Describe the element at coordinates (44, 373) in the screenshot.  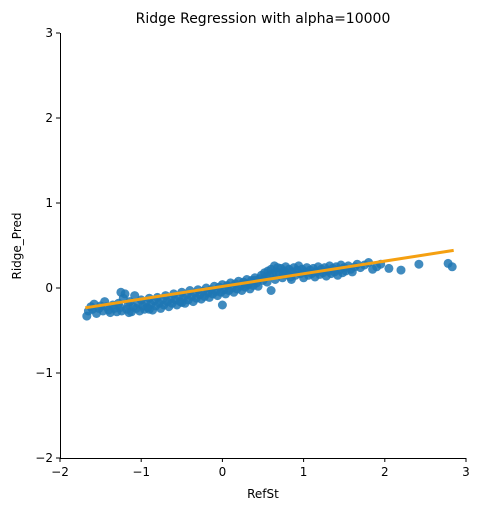
I see `y-tick-label: −1` at that location.